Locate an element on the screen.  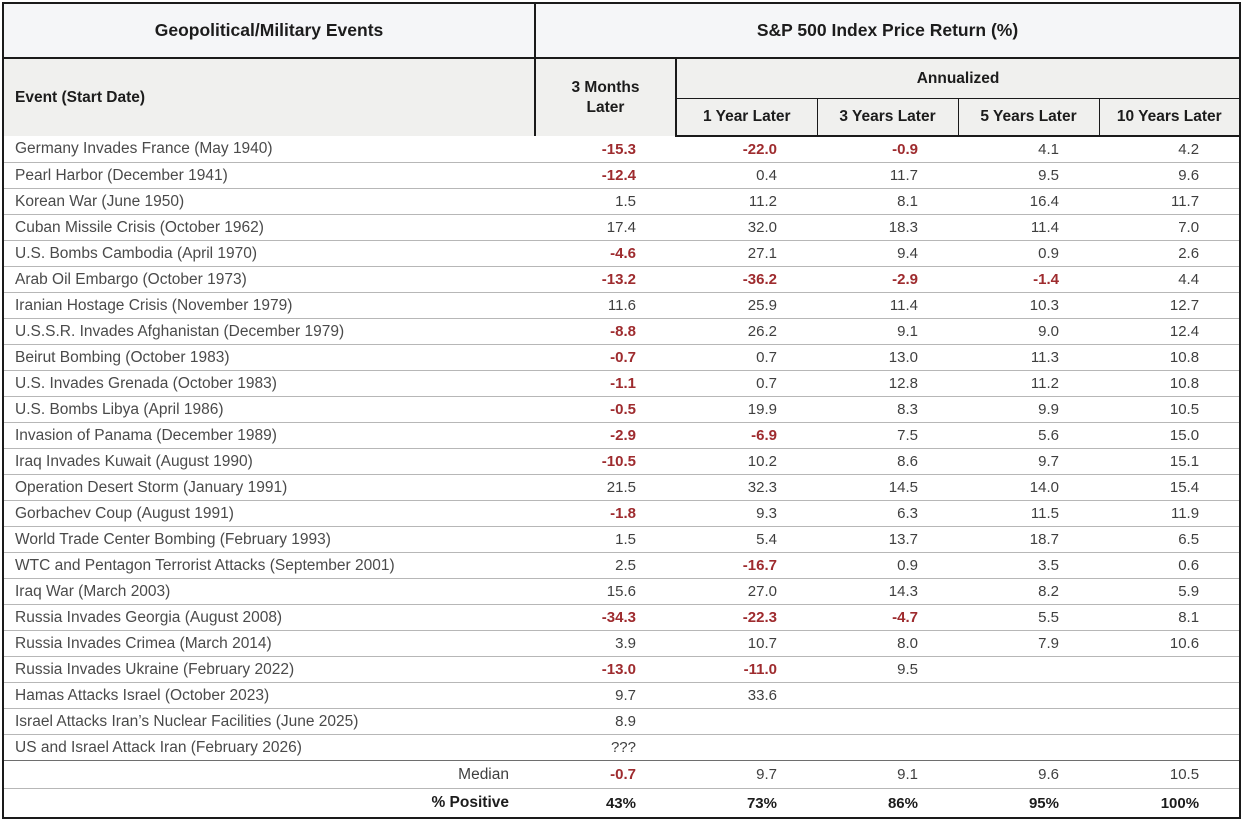
return-1-year: 26.2 is located at coordinates (746, 331).